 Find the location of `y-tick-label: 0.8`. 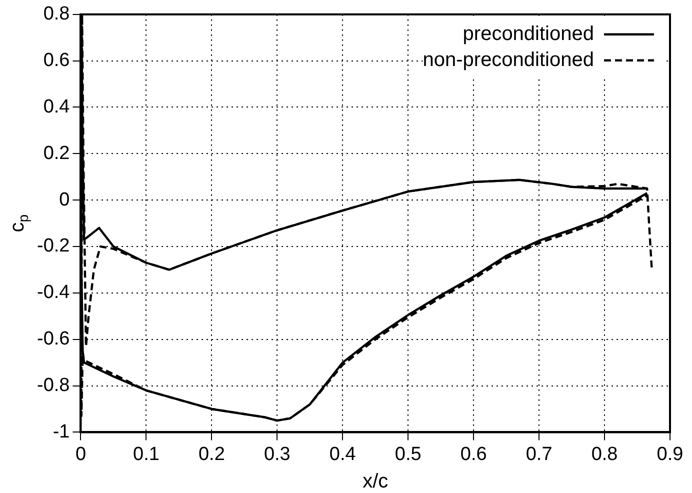

y-tick-label: 0.8 is located at coordinates (56, 14).